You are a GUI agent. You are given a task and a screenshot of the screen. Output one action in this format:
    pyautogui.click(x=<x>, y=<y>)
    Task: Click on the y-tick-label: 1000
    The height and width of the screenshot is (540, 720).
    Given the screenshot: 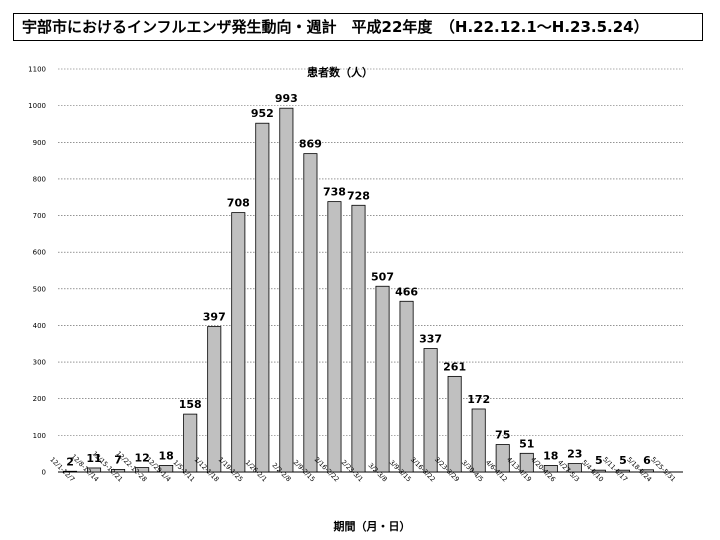 What is the action you would take?
    pyautogui.click(x=37, y=106)
    